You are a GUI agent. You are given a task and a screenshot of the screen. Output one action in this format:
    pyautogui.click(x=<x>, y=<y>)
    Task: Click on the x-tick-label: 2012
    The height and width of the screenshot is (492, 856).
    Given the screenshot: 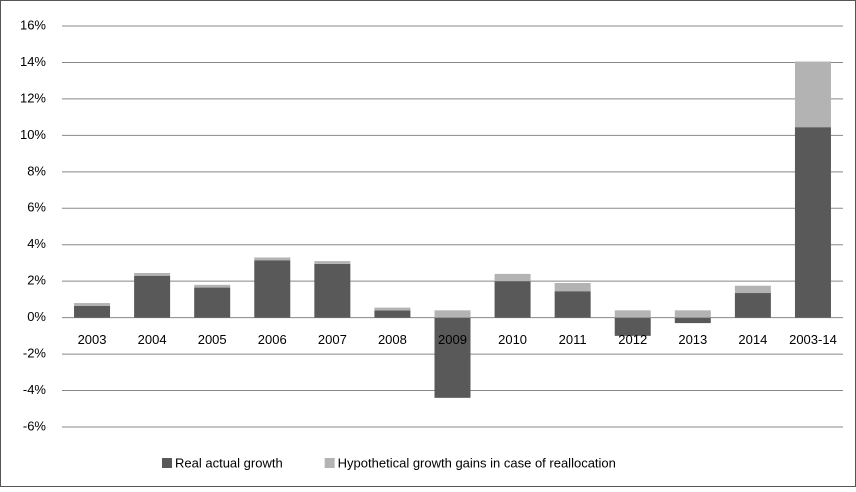 What is the action you would take?
    pyautogui.click(x=632, y=339)
    